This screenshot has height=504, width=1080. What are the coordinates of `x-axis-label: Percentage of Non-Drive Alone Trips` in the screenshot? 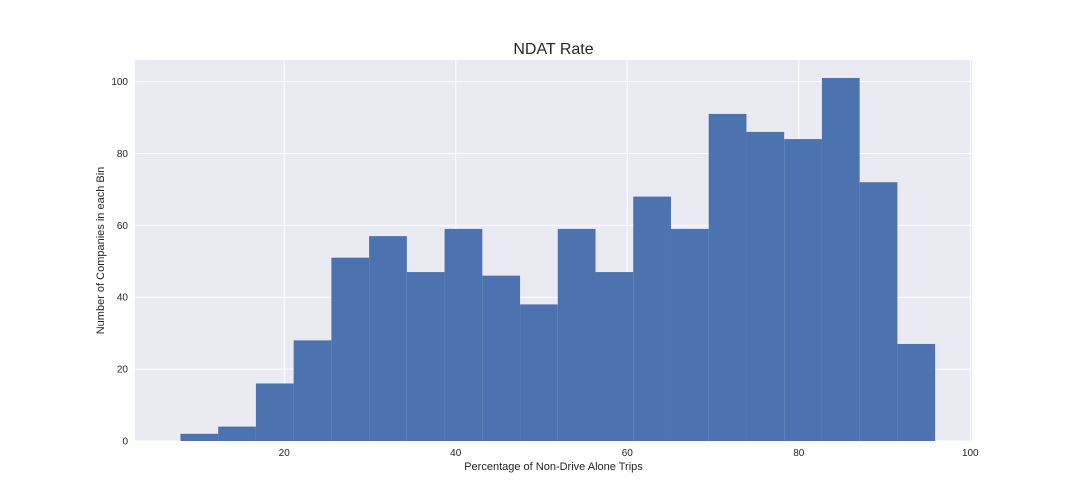 It's located at (553, 467).